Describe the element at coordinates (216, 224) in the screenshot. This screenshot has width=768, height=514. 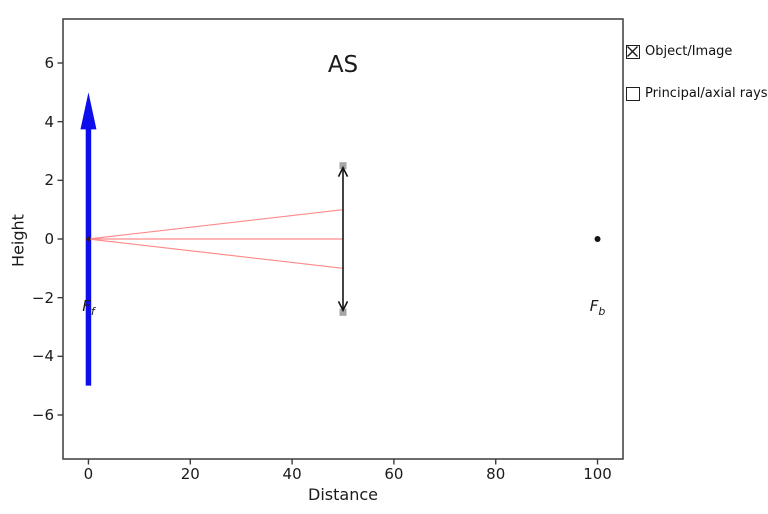
I see `axial-ray-upper` at that location.